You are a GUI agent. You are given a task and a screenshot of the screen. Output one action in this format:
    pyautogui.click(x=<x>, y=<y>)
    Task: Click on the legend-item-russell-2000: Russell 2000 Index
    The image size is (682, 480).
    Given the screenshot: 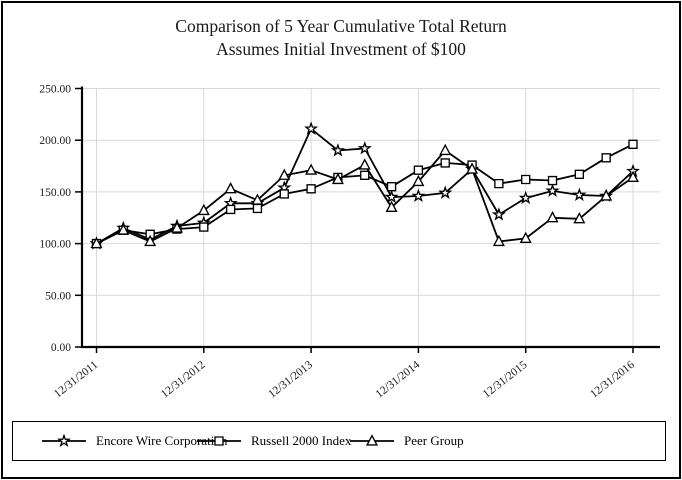 What is the action you would take?
    pyautogui.click(x=273, y=441)
    